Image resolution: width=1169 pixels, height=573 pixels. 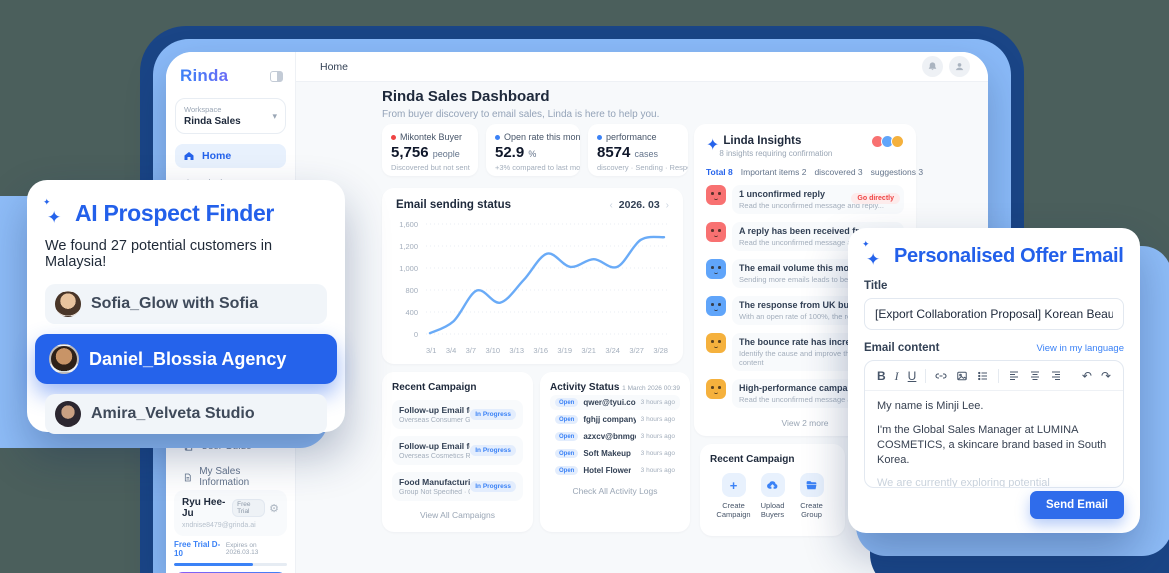 I want to click on link-icon, so click(x=941, y=376).